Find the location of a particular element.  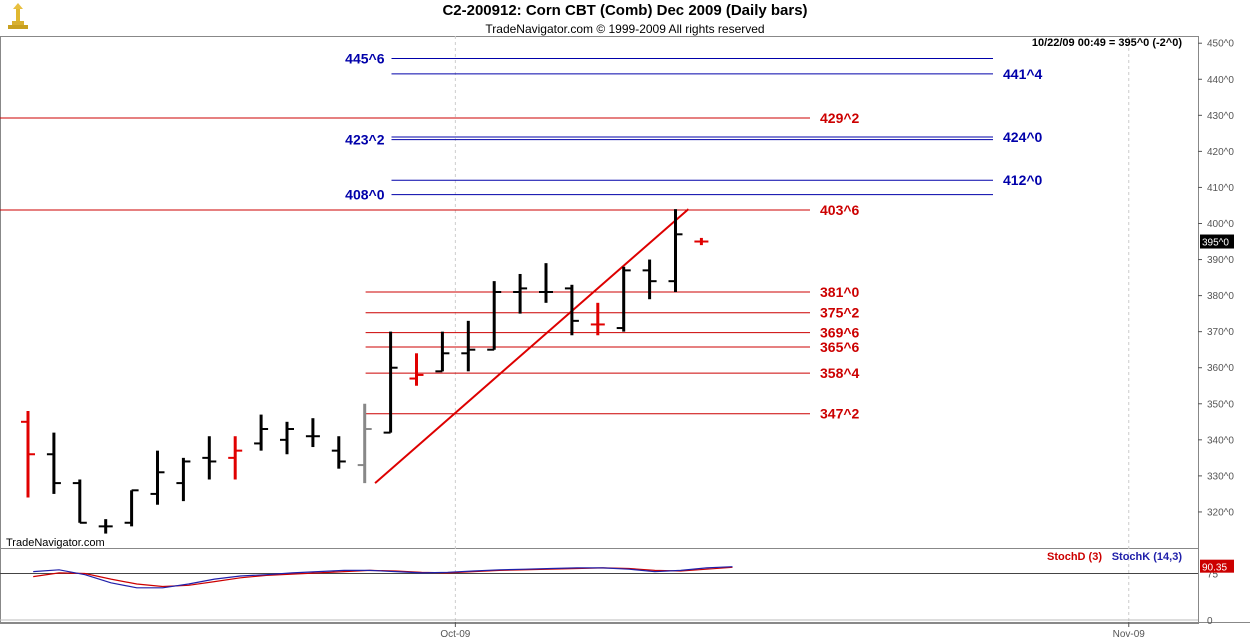

last-price-box is located at coordinates (1217, 241).